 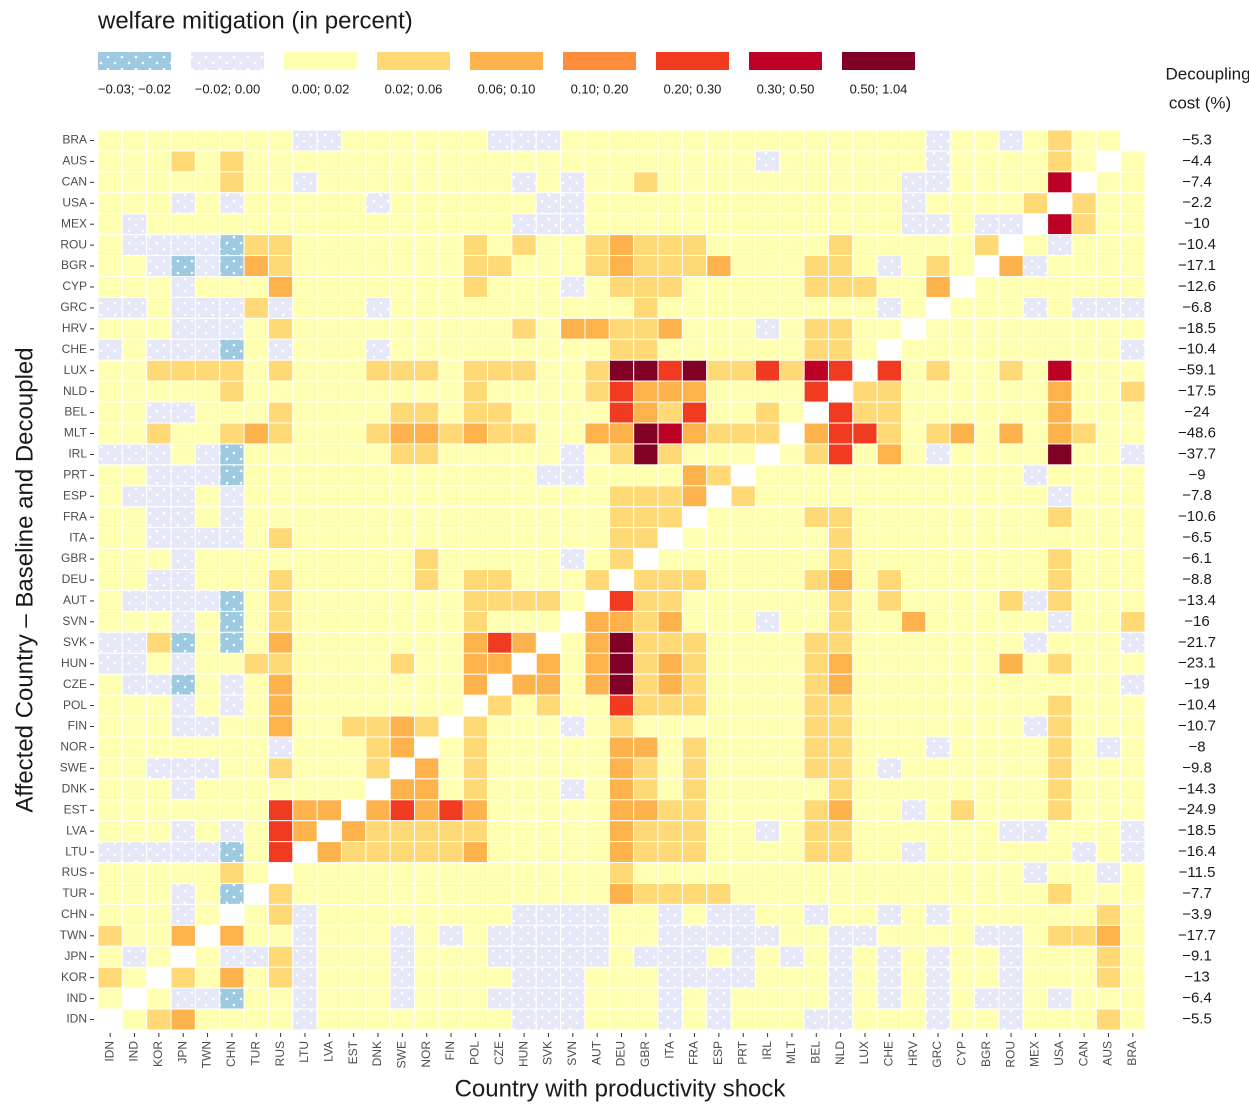 I want to click on y-tick-label: ROU, so click(x=73, y=244).